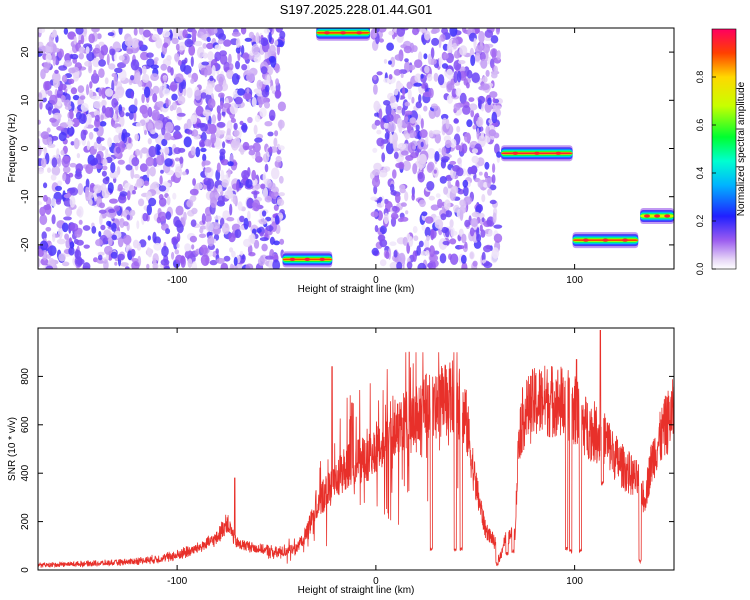 Image resolution: width=750 pixels, height=600 pixels. Describe the element at coordinates (177, 280) in the screenshot. I see `x-tick-label: -100` at that location.